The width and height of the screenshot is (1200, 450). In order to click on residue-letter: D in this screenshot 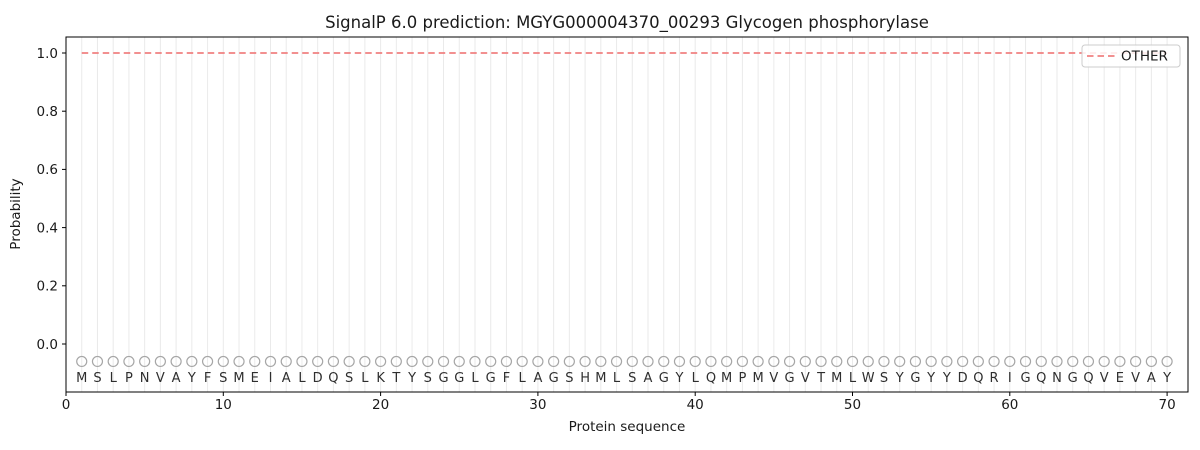, I will do `click(963, 378)`.